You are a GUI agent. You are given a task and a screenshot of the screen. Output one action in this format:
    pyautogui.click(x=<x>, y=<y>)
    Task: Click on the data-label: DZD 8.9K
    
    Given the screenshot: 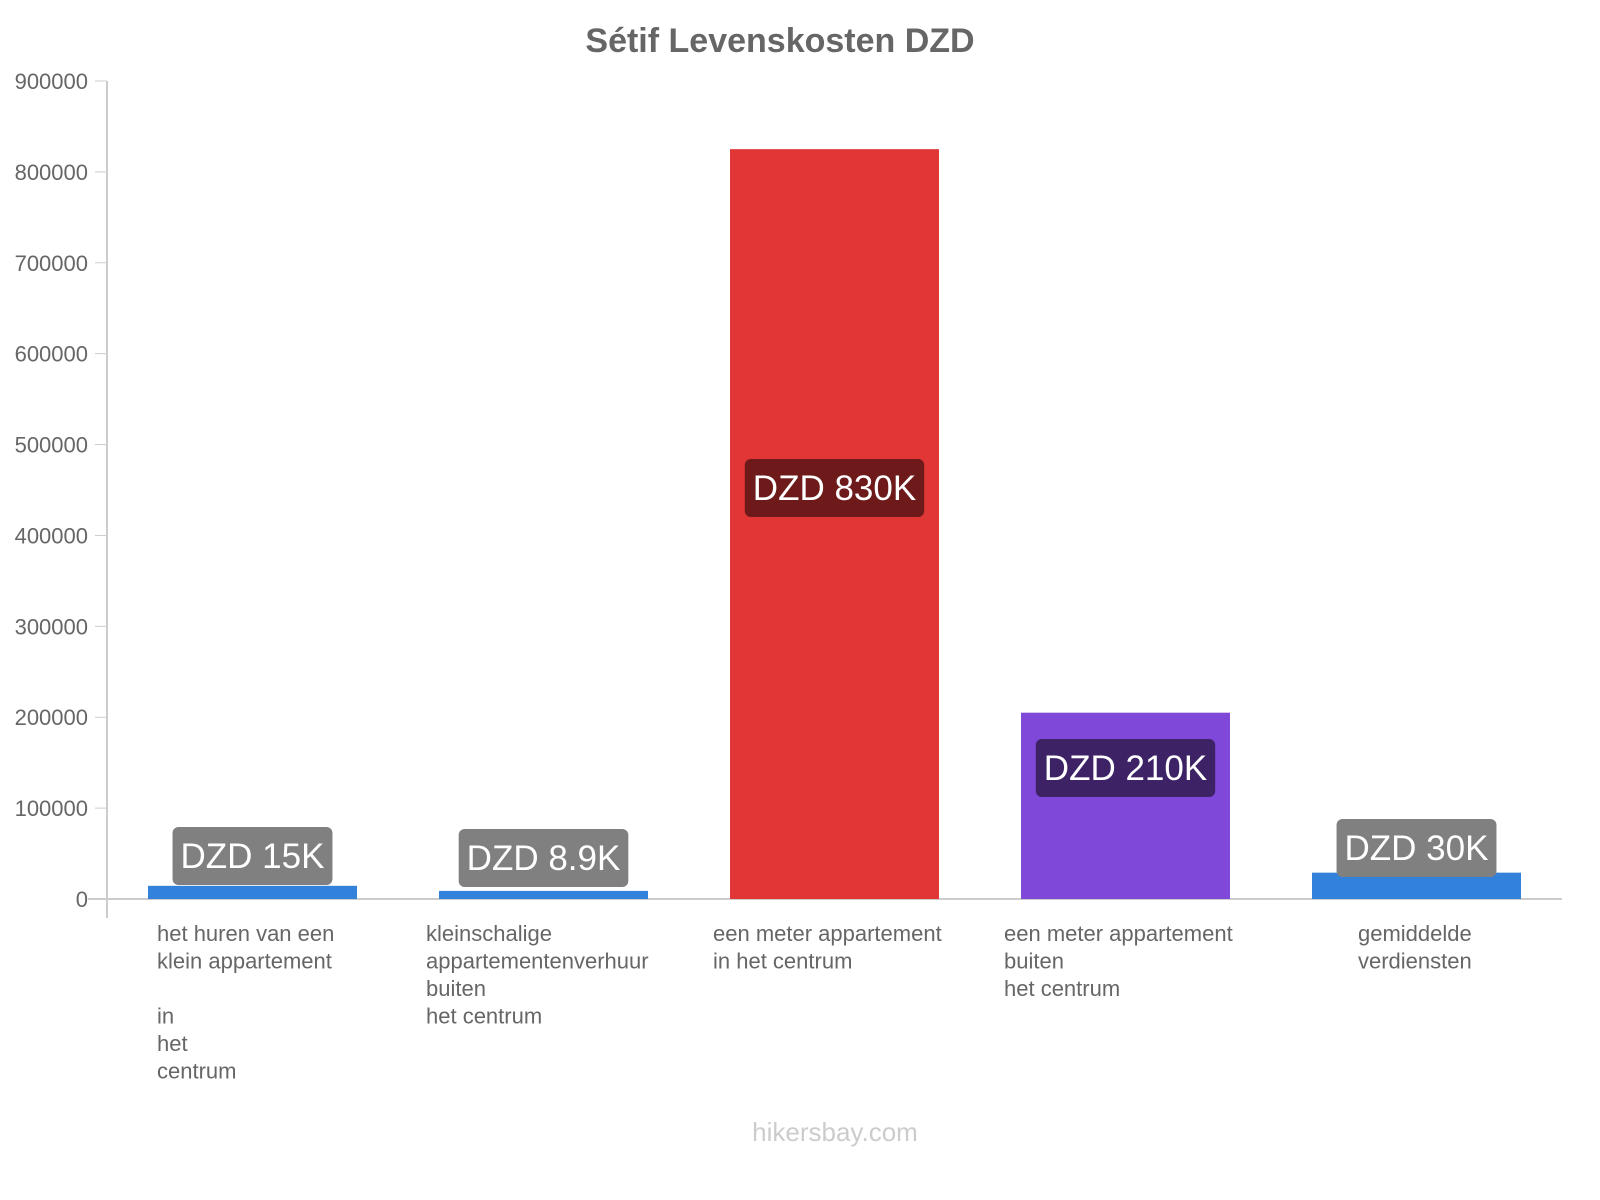 What is the action you would take?
    pyautogui.click(x=543, y=858)
    